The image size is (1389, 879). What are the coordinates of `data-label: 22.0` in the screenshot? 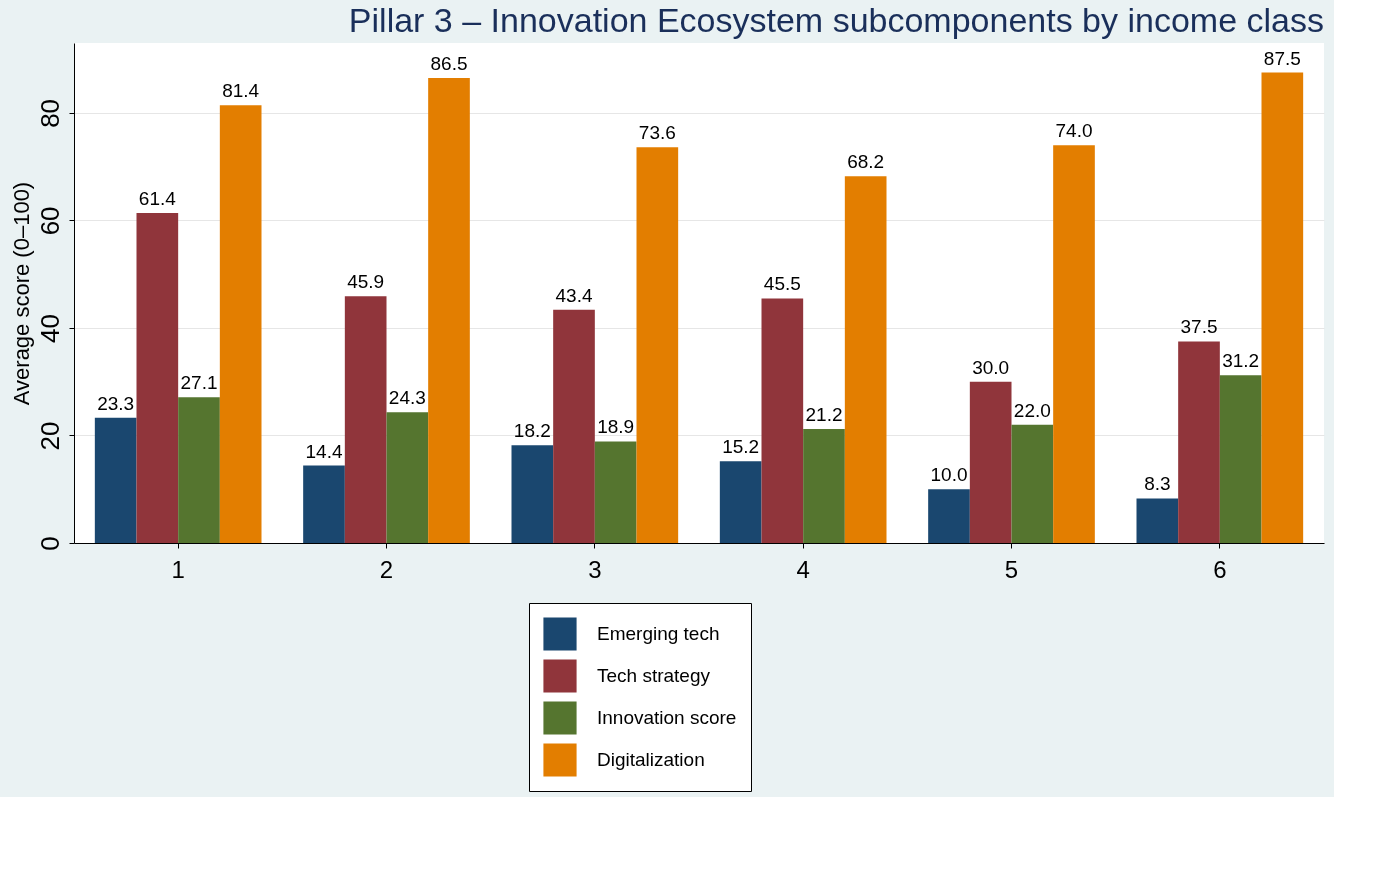 It's located at (1032, 410).